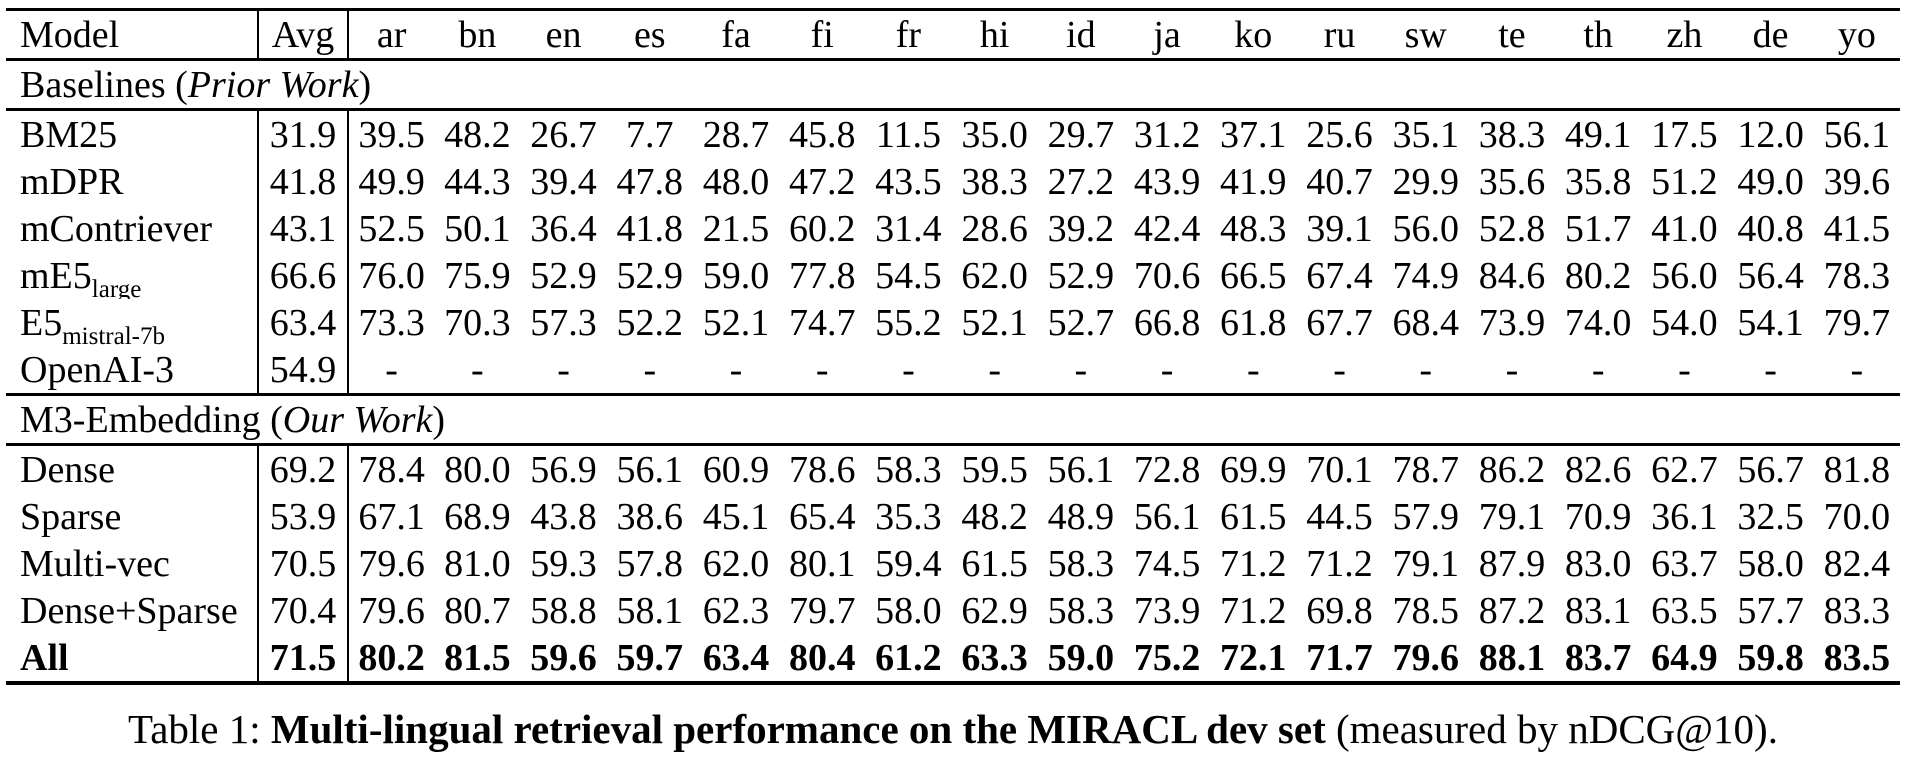  I want to click on value-cell-ja: 72.8, so click(1167, 469).